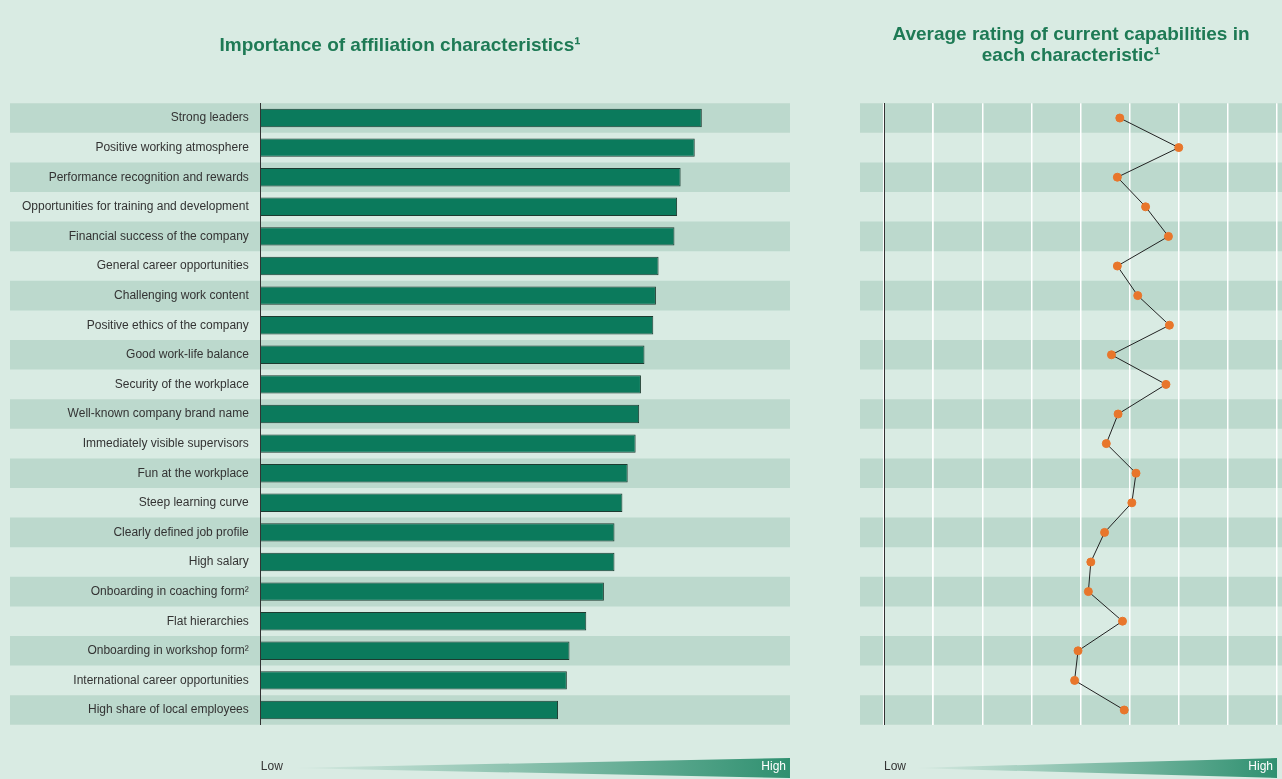  I want to click on y-tick-label: Strong leaders, so click(209, 117).